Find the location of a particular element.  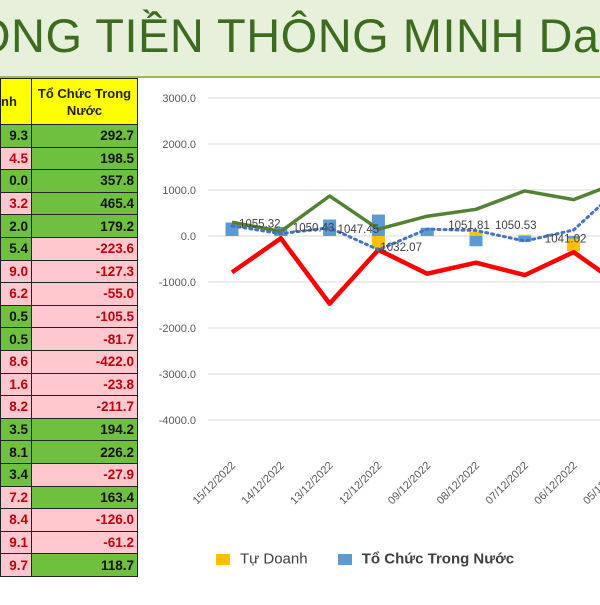

table-row: 3.4 -27.9 is located at coordinates (69, 474).